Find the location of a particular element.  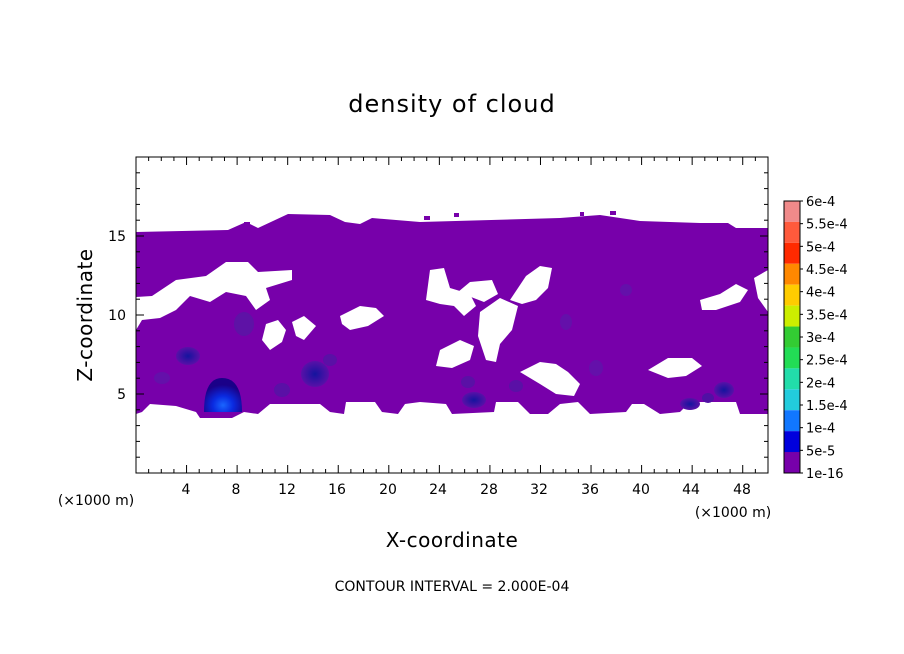

colorbar-label: 4.5e-4 is located at coordinates (827, 270).